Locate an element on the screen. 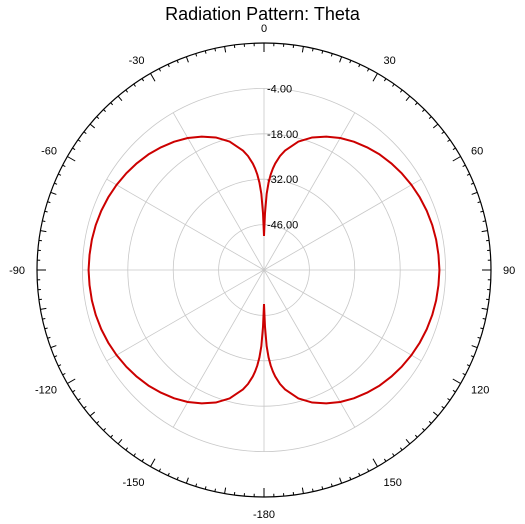 This screenshot has height=524, width=525. radial-labels: -4.00-18.00-32.00-46.00 is located at coordinates (282, 157).